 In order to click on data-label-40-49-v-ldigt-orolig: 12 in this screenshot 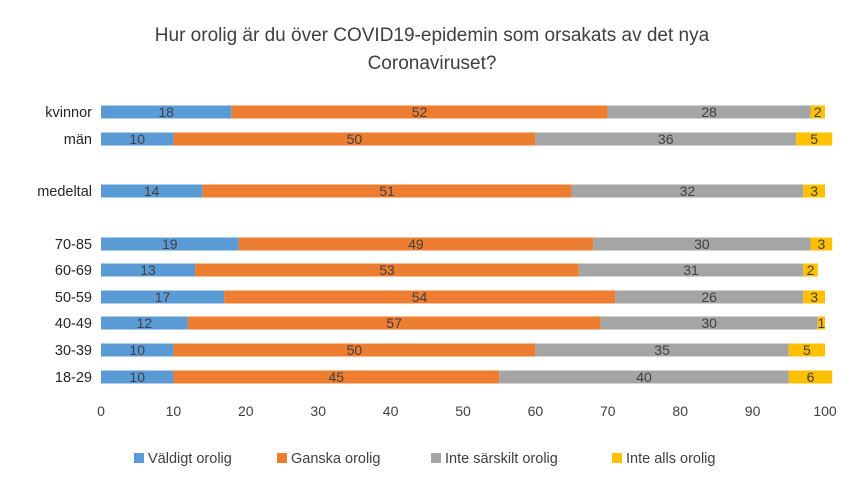, I will do `click(145, 323)`.